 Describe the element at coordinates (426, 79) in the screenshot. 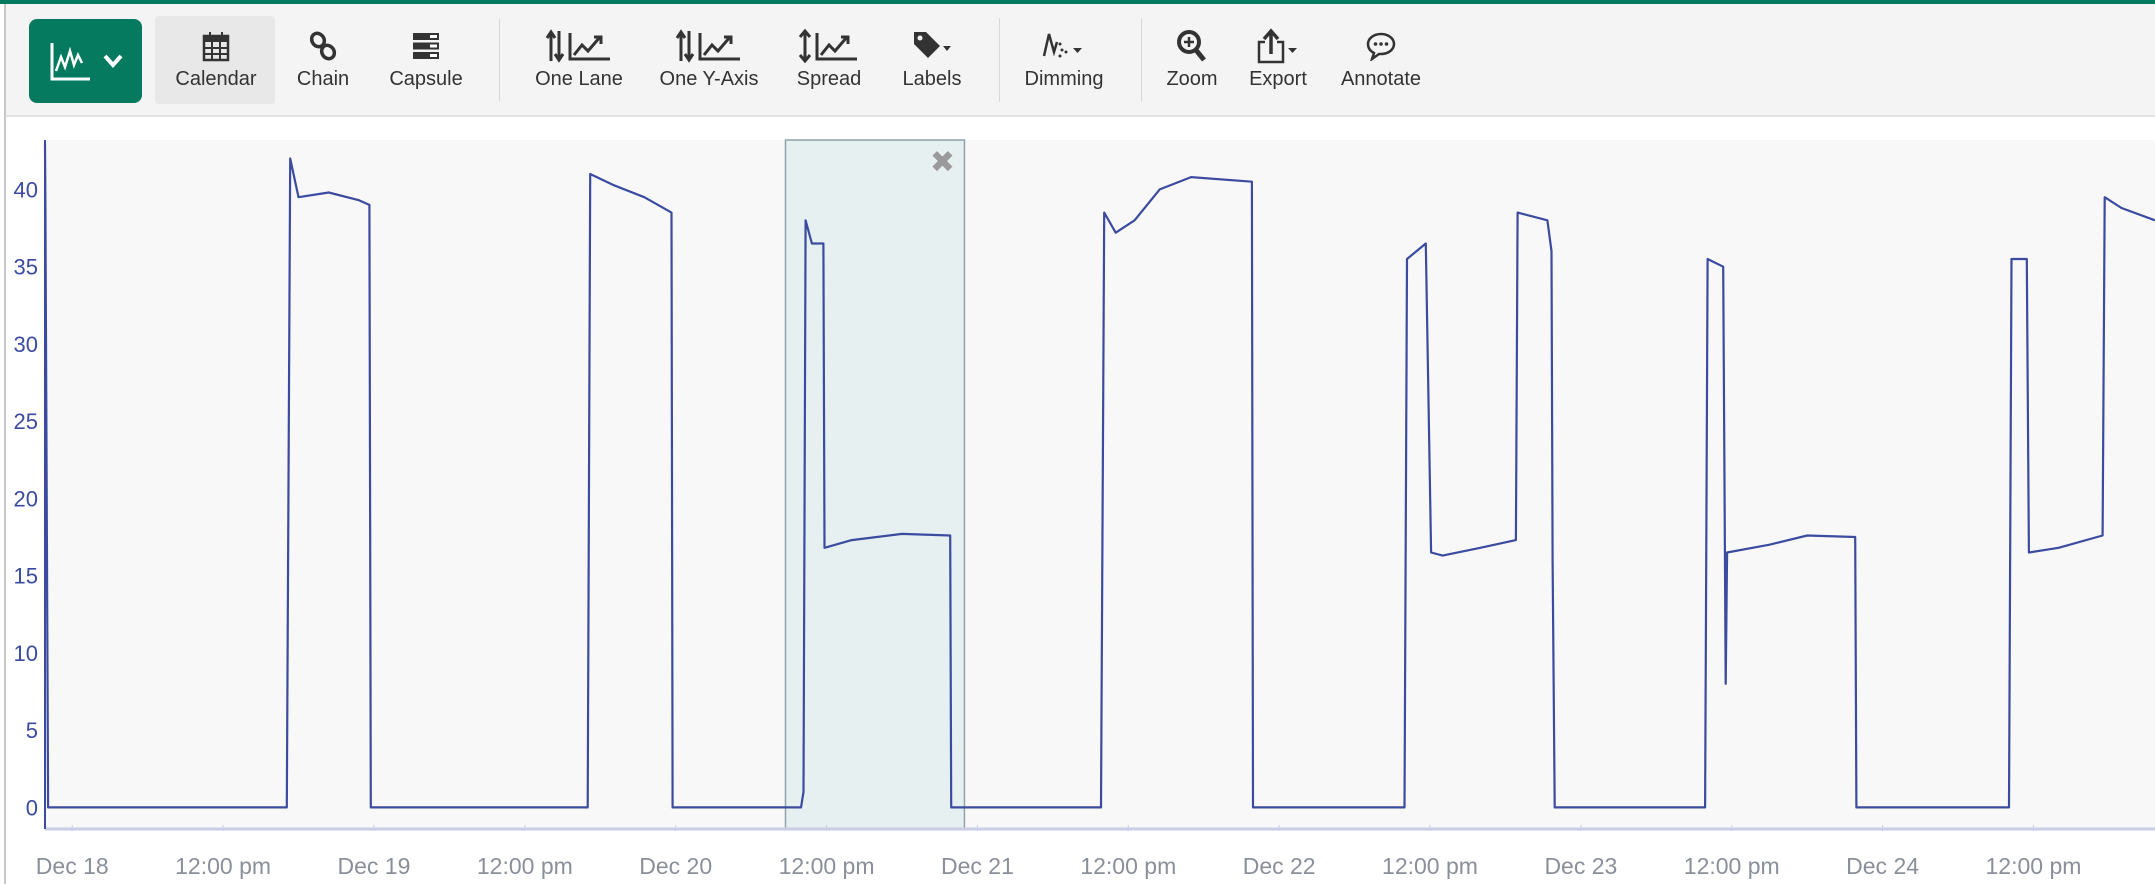

I see `capsule-label: Capsule` at that location.